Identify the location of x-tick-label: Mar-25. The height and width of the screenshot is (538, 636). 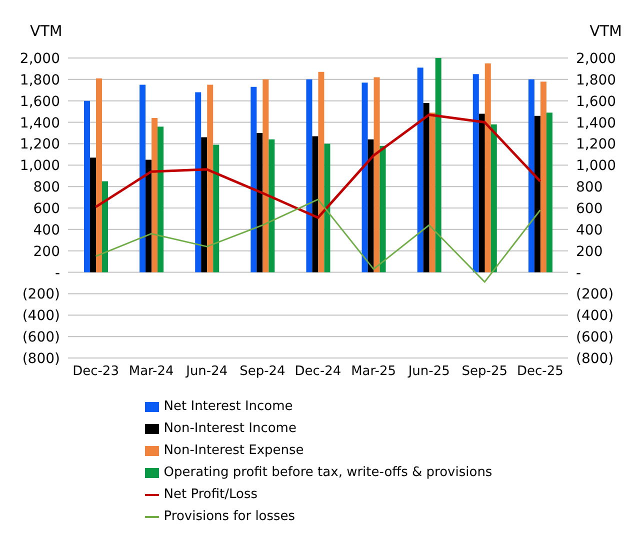
(373, 372).